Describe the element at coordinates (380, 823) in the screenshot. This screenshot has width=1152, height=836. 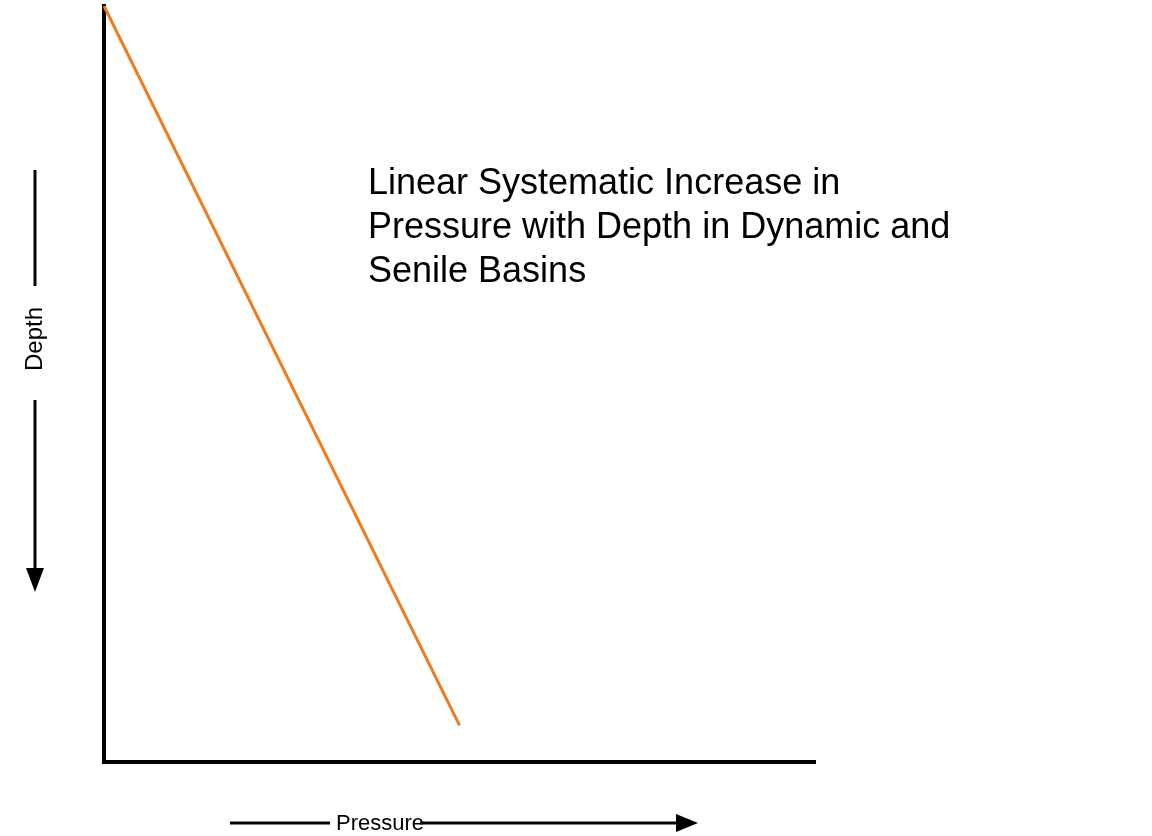
I see `x-axis-title: Pressure` at that location.